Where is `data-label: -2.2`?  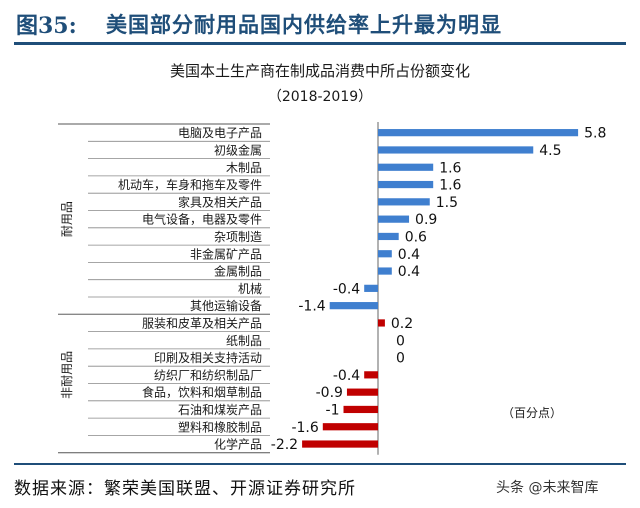 data-label: -2.2 is located at coordinates (284, 445).